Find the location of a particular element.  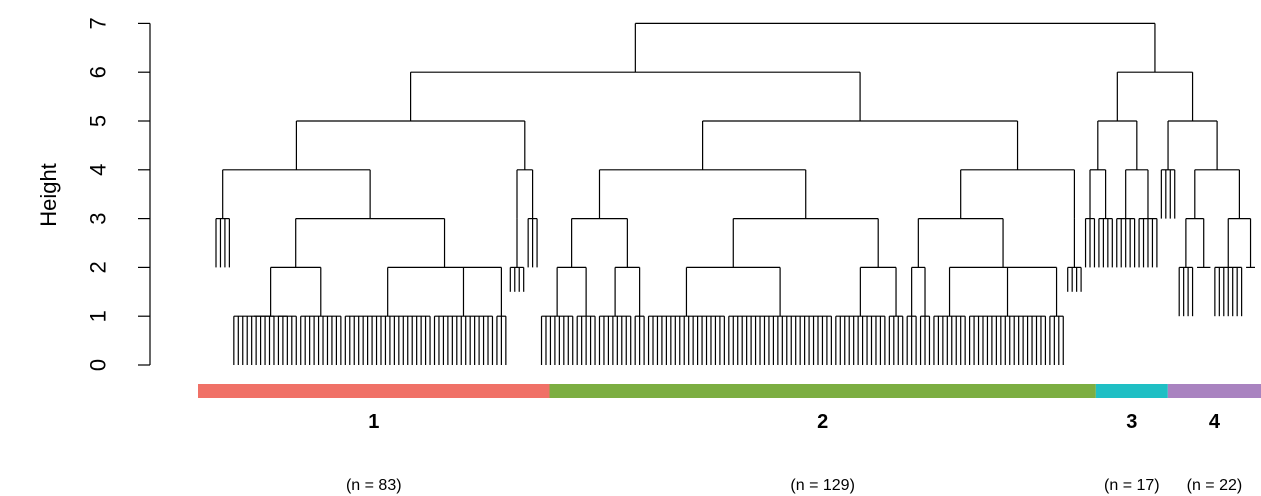

y-tick-label: 0 is located at coordinates (98, 365).